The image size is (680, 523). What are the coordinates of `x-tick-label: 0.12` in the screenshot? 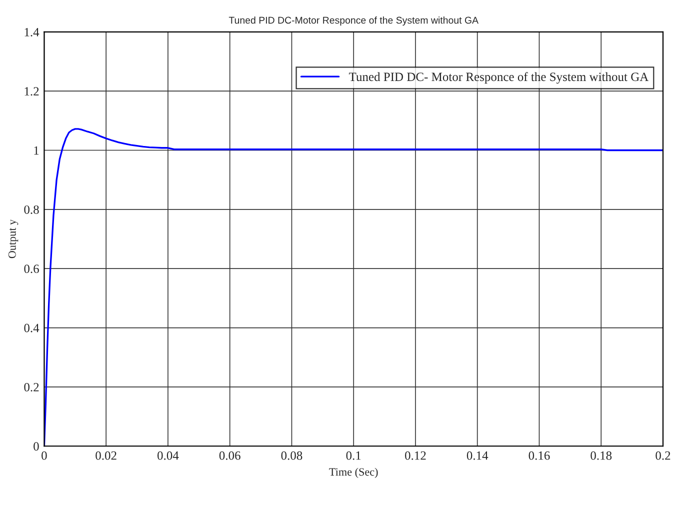 It's located at (415, 455).